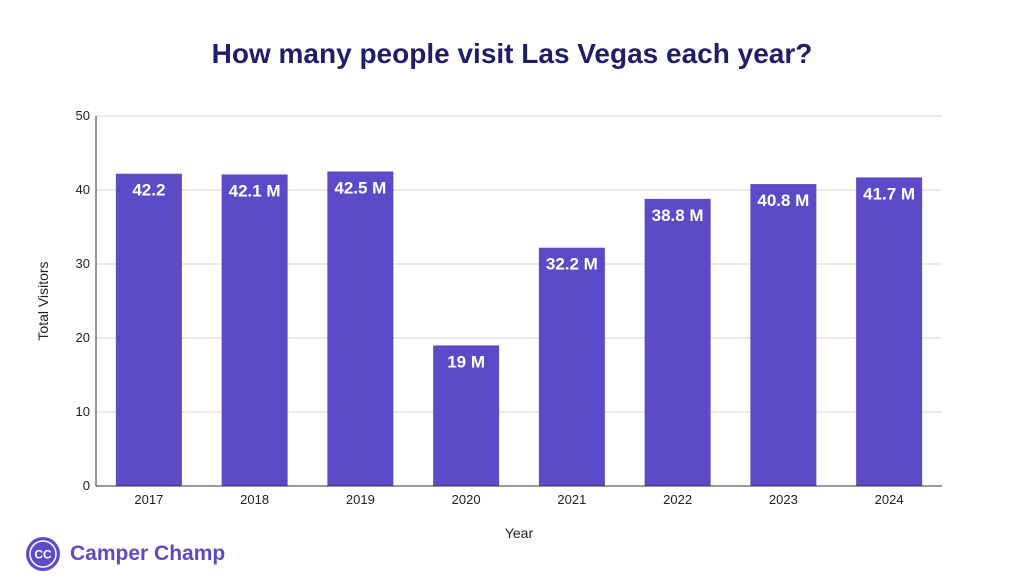 Image resolution: width=1024 pixels, height=582 pixels. Describe the element at coordinates (519, 533) in the screenshot. I see `x-axis-label: Year` at that location.